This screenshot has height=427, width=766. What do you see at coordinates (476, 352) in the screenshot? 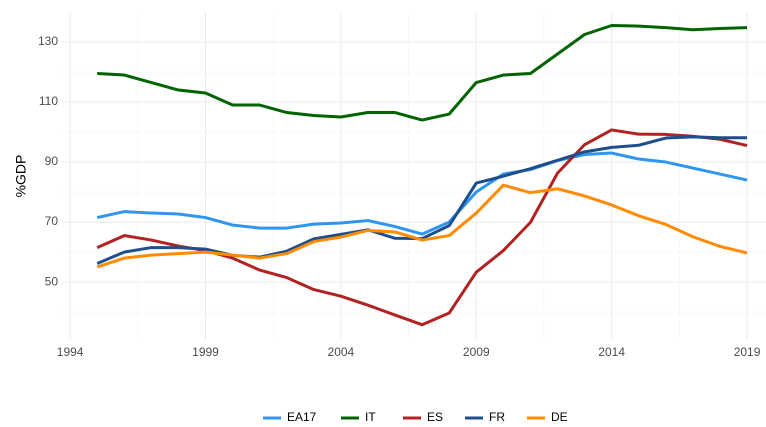
I see `x-tick-label: 2009` at bounding box center [476, 352].